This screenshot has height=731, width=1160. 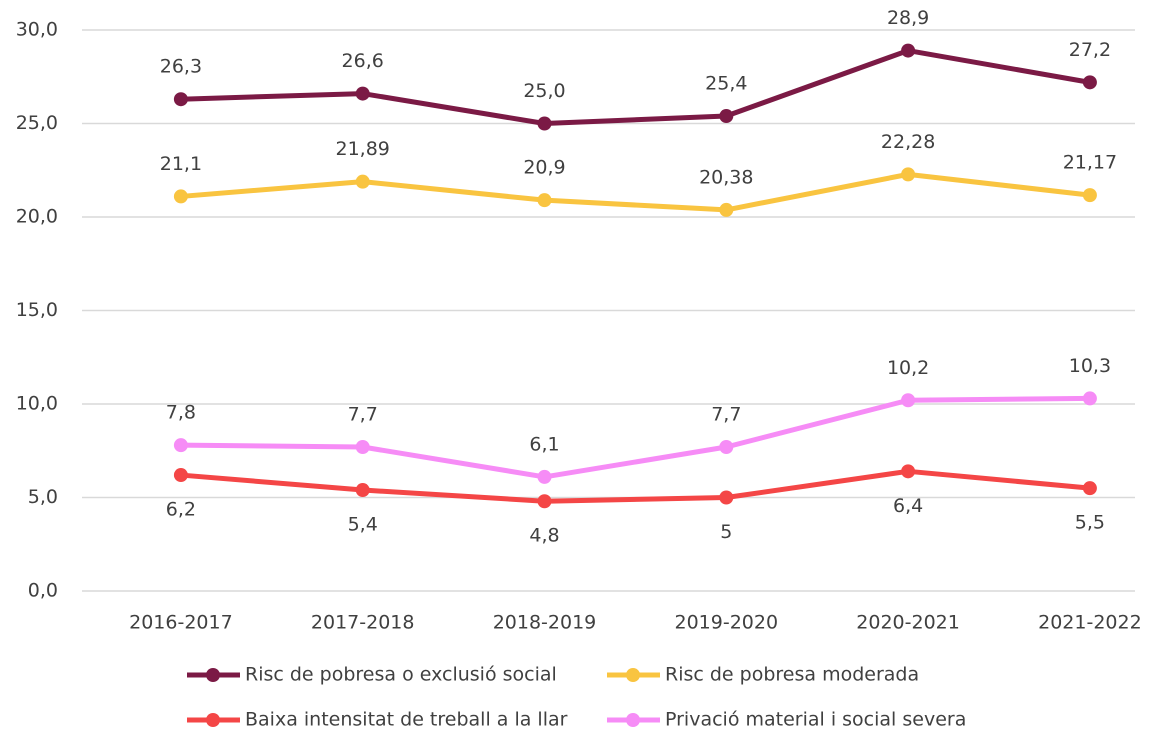 I want to click on y-tick-label: 20,0, so click(x=37, y=217).